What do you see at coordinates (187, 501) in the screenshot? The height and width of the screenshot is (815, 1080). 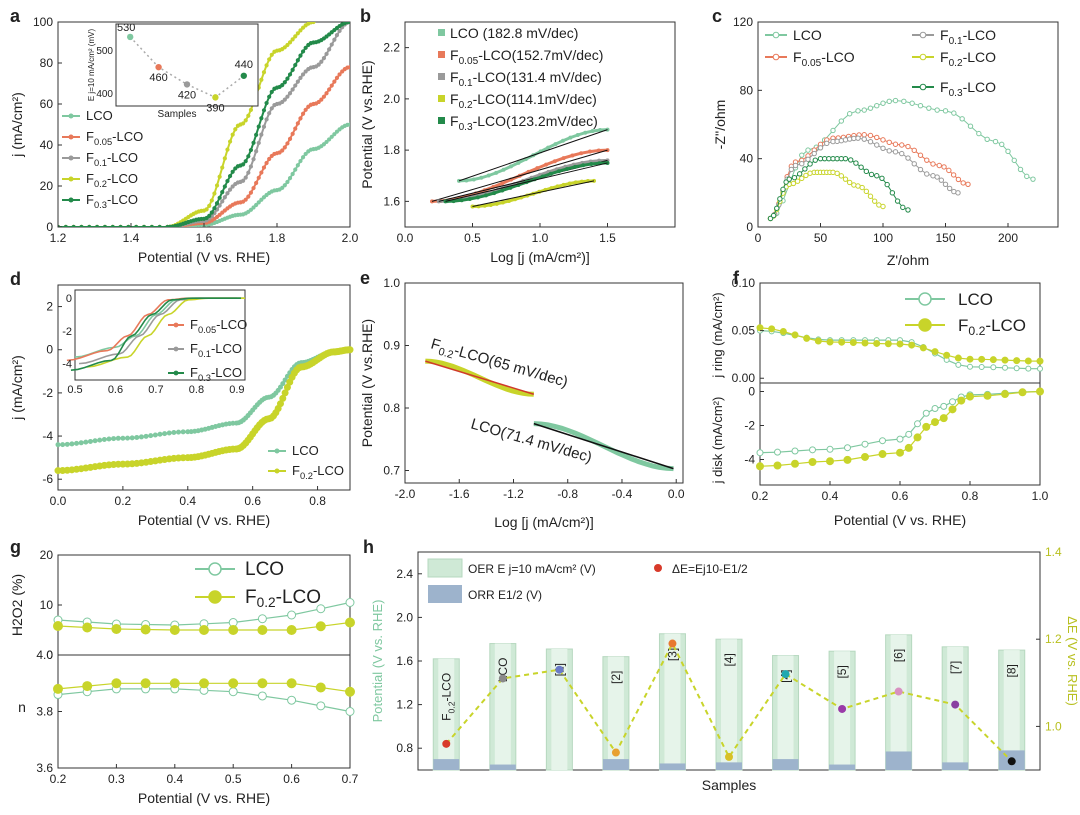 I see `x-tick-label: 0.4` at bounding box center [187, 501].